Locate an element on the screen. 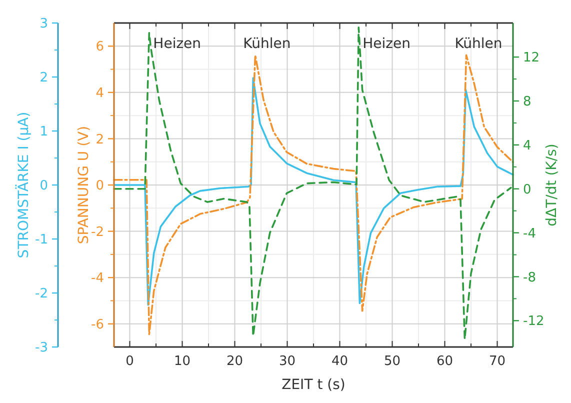 This screenshot has height=403, width=571. y3-axis-title: STROMSTÄRKE I (µA) is located at coordinates (23, 185).